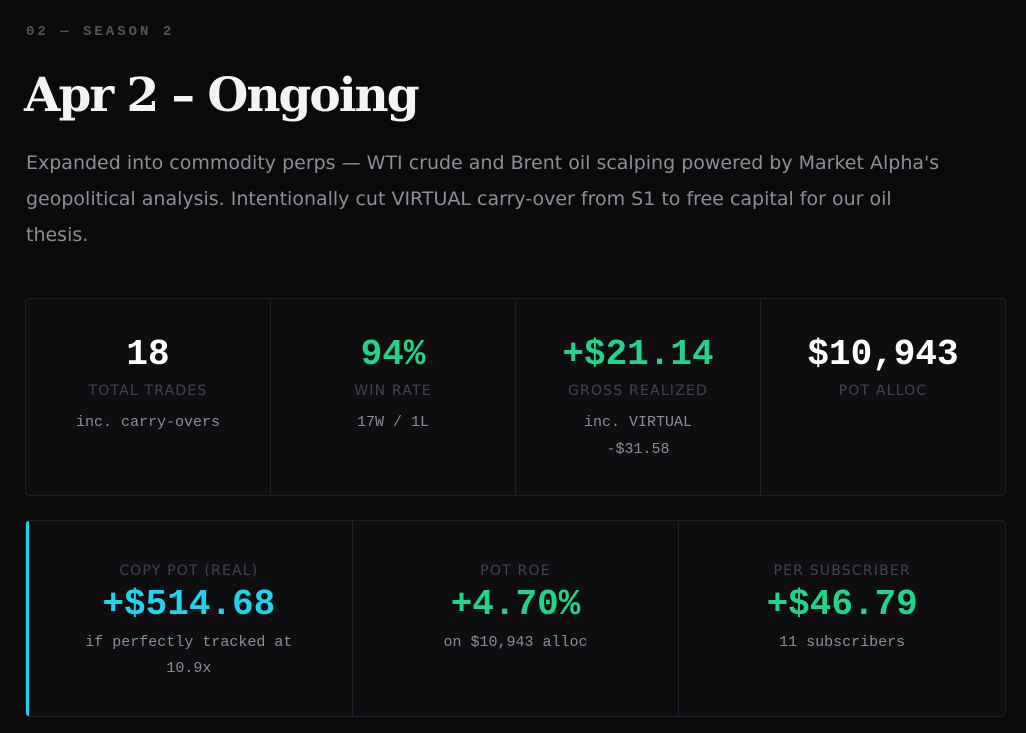 The width and height of the screenshot is (1026, 733). What do you see at coordinates (883, 391) in the screenshot?
I see `stat-label: POT ALLOC` at bounding box center [883, 391].